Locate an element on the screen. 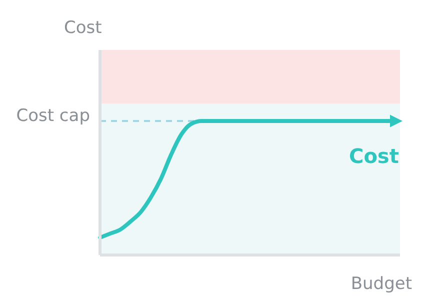 The image size is (421, 304). x-axis-title: Budget is located at coordinates (381, 284).